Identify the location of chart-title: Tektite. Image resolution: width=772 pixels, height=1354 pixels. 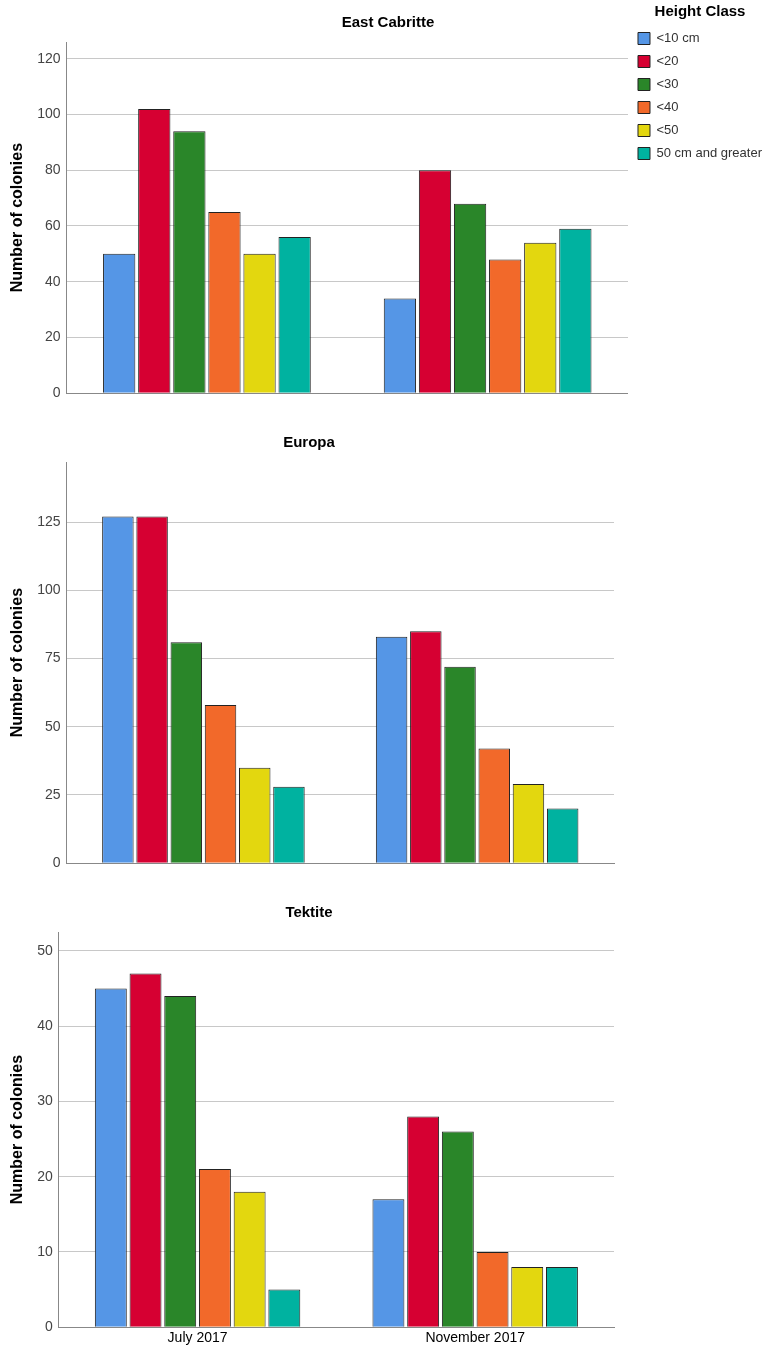
(309, 912).